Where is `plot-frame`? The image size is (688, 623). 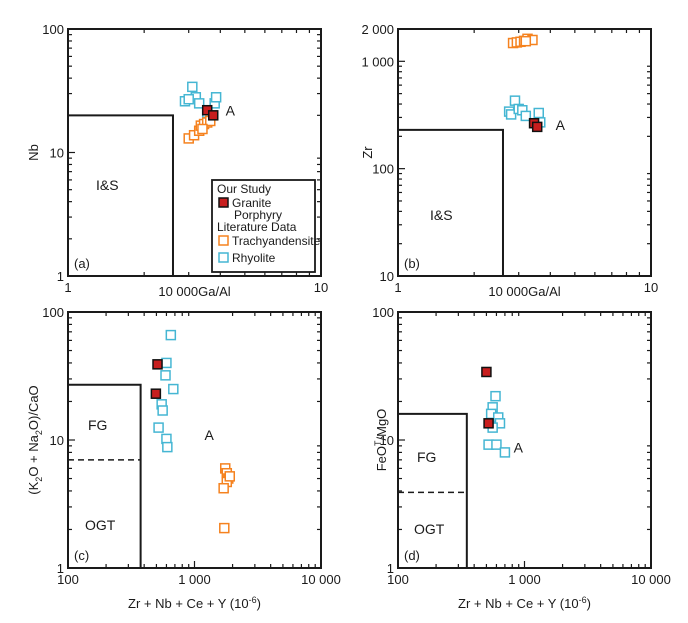
plot-frame is located at coordinates (524, 152).